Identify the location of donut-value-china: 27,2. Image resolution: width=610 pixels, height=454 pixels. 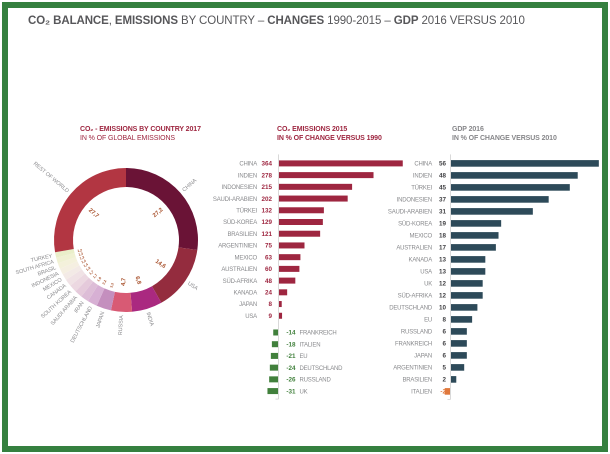
(158, 213).